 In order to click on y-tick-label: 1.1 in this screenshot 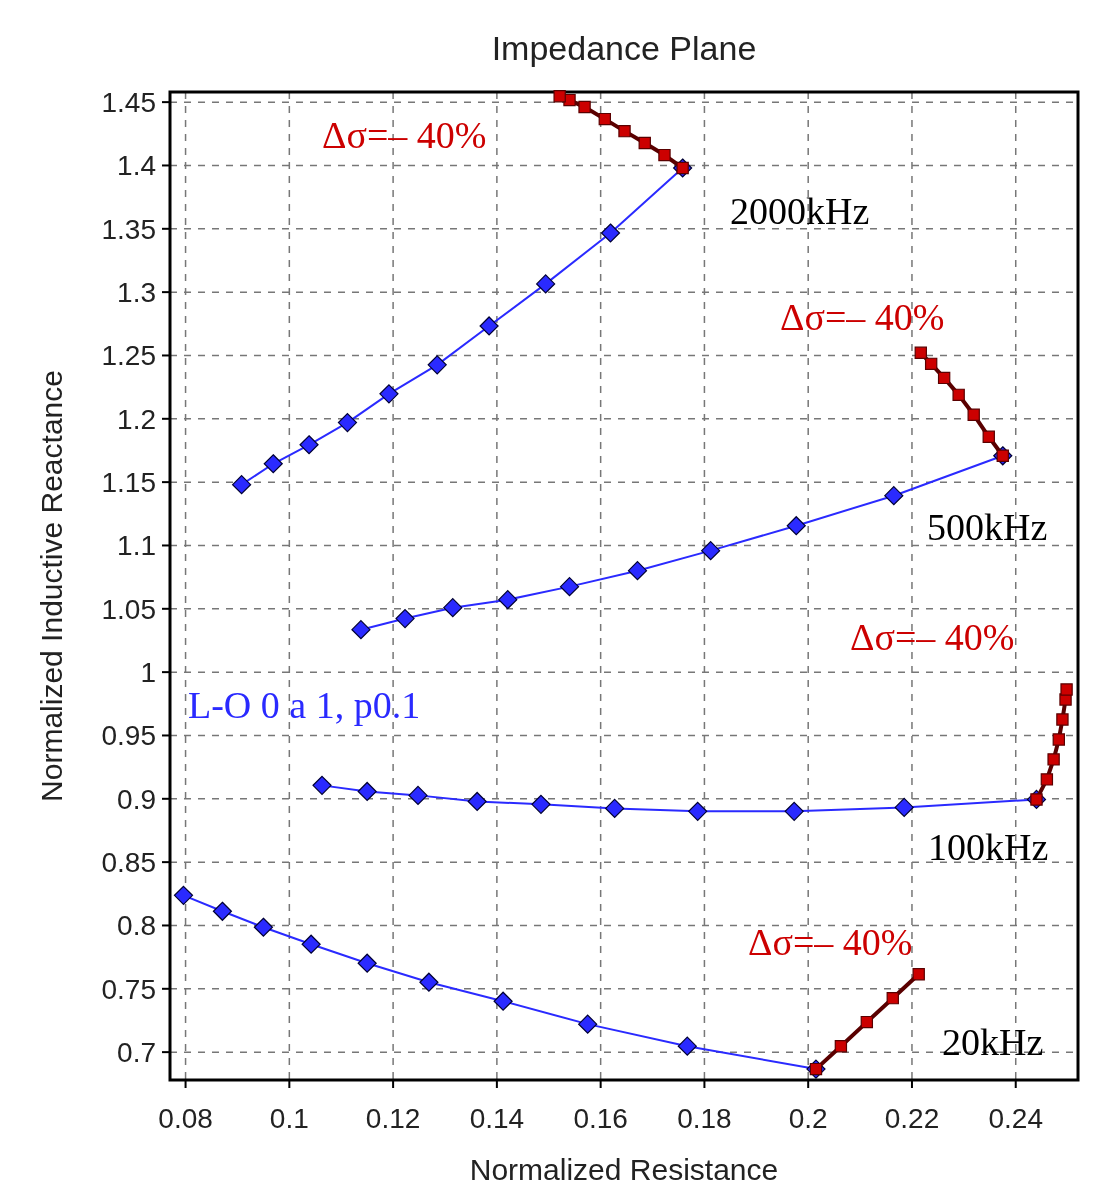, I will do `click(136, 546)`.